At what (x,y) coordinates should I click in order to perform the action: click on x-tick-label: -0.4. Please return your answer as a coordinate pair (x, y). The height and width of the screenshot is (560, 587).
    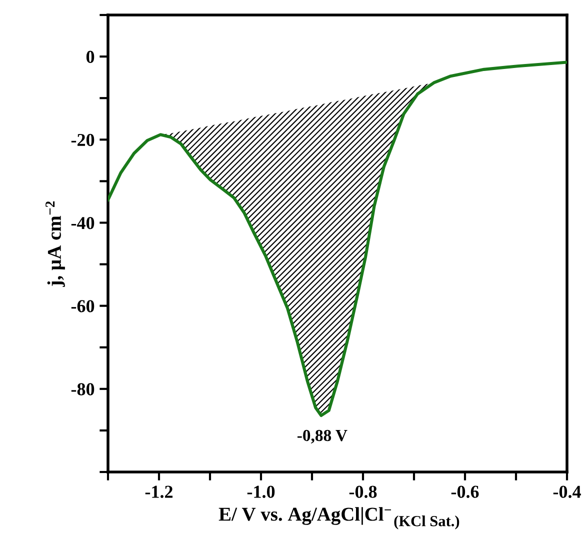
    Looking at the image, I should click on (567, 492).